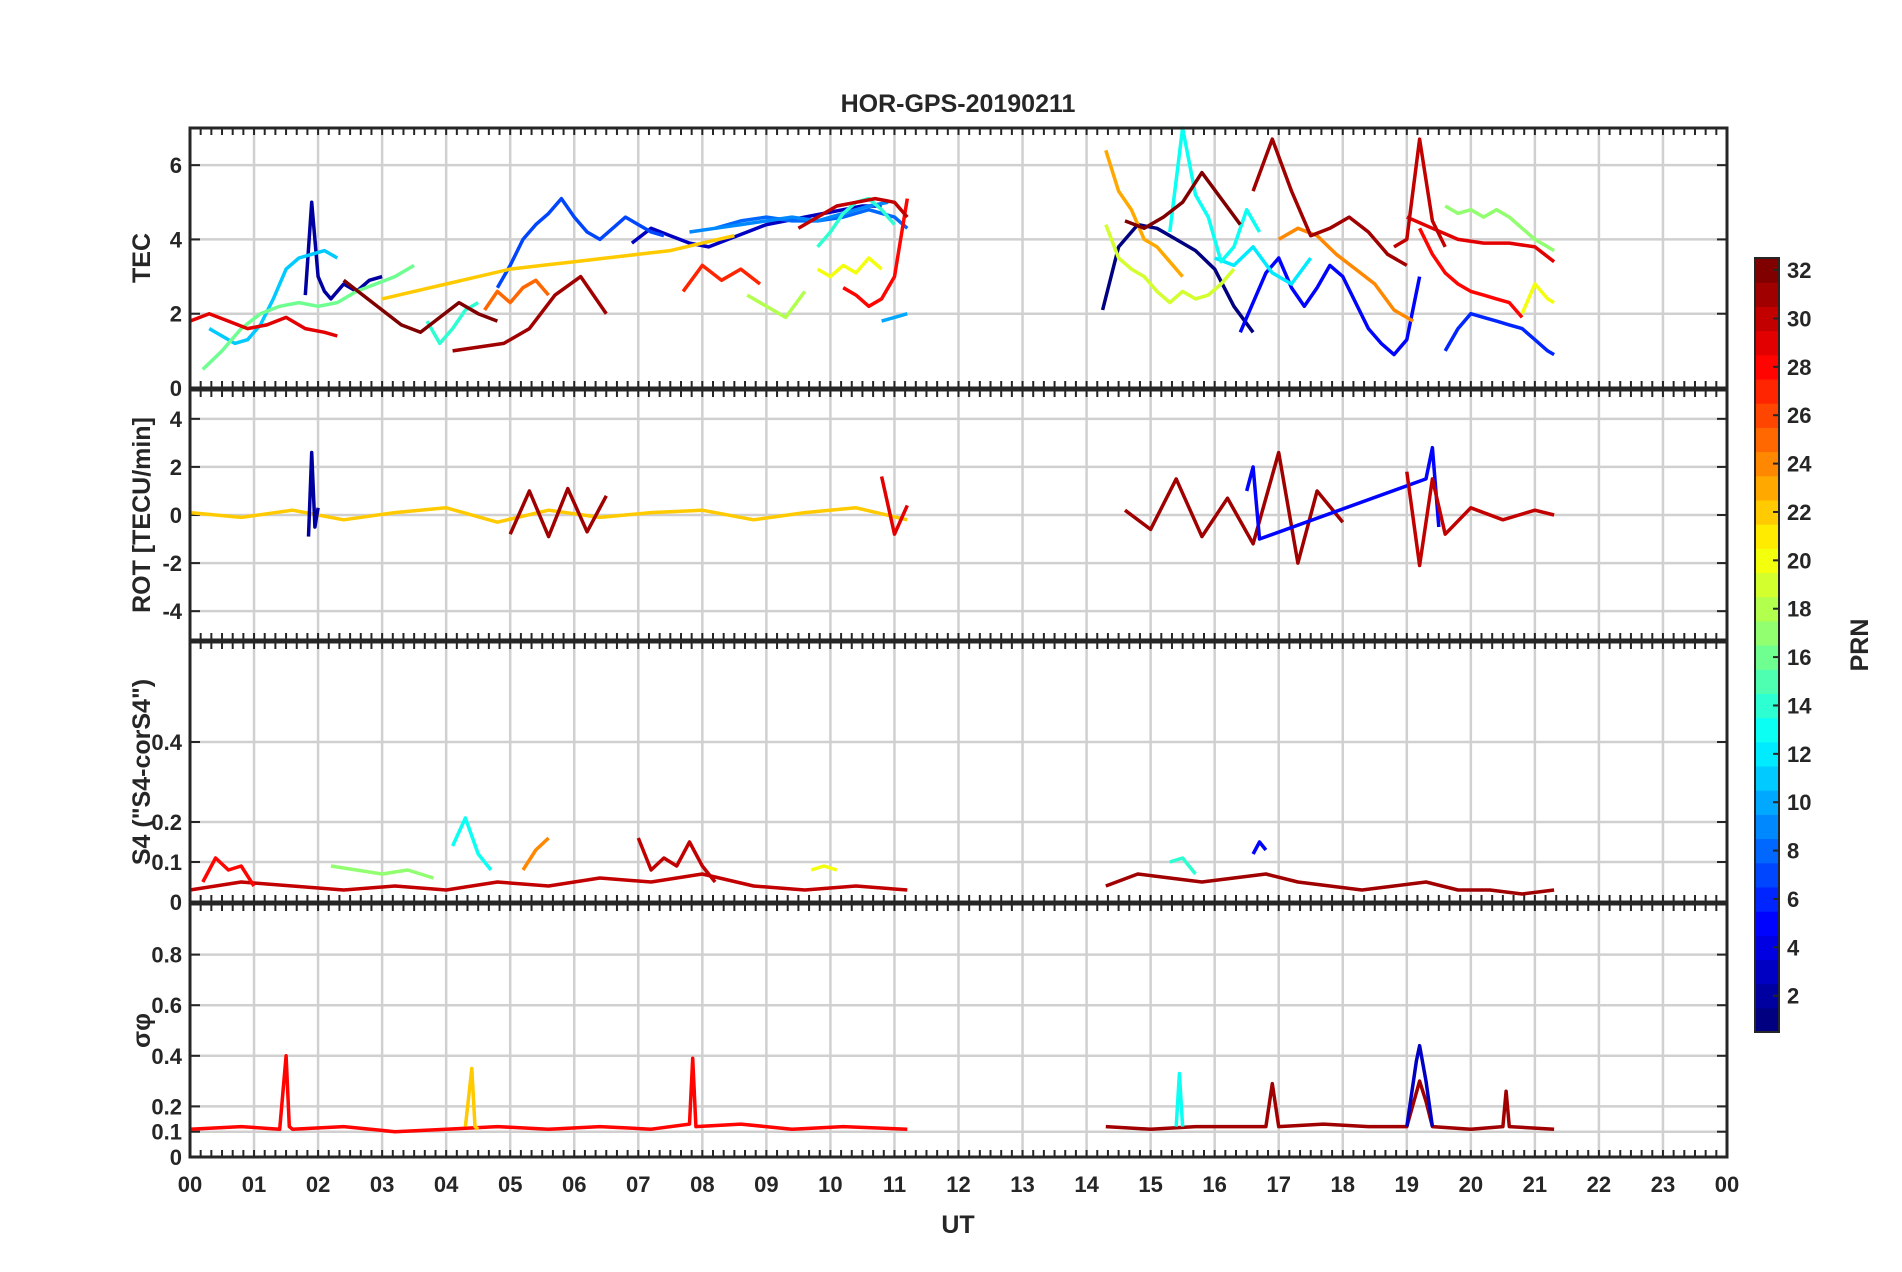 This screenshot has height=1272, width=1902. What do you see at coordinates (1799, 609) in the screenshot?
I see `colorbar-tick-label: 18` at bounding box center [1799, 609].